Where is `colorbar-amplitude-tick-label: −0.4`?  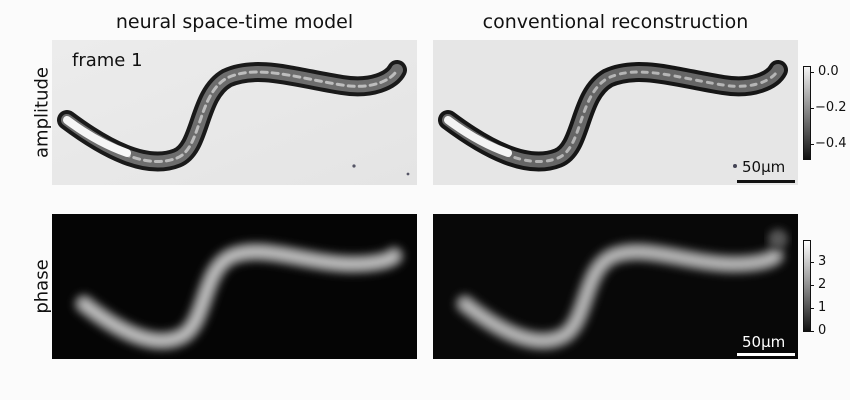 colorbar-amplitude-tick-label: −0.4 is located at coordinates (831, 143).